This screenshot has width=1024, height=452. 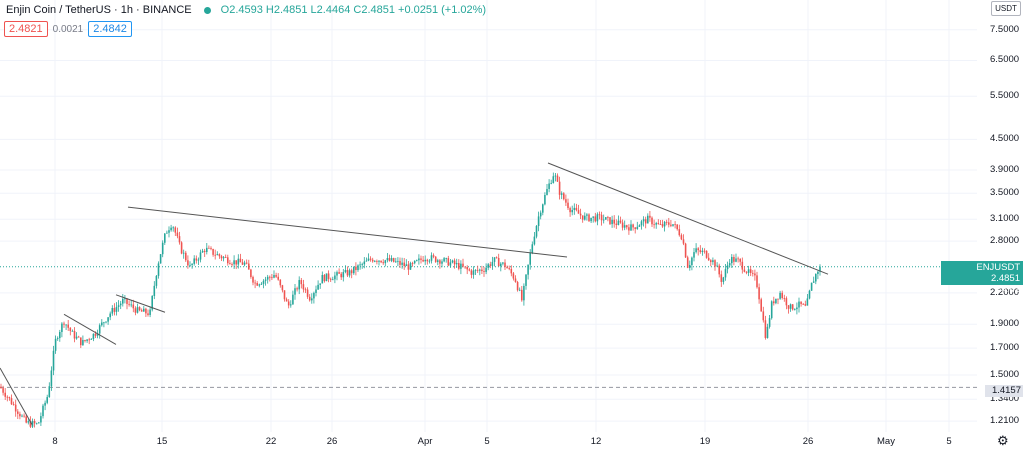 What do you see at coordinates (1005, 29) in the screenshot?
I see `y-tick-label: 7.5000` at bounding box center [1005, 29].